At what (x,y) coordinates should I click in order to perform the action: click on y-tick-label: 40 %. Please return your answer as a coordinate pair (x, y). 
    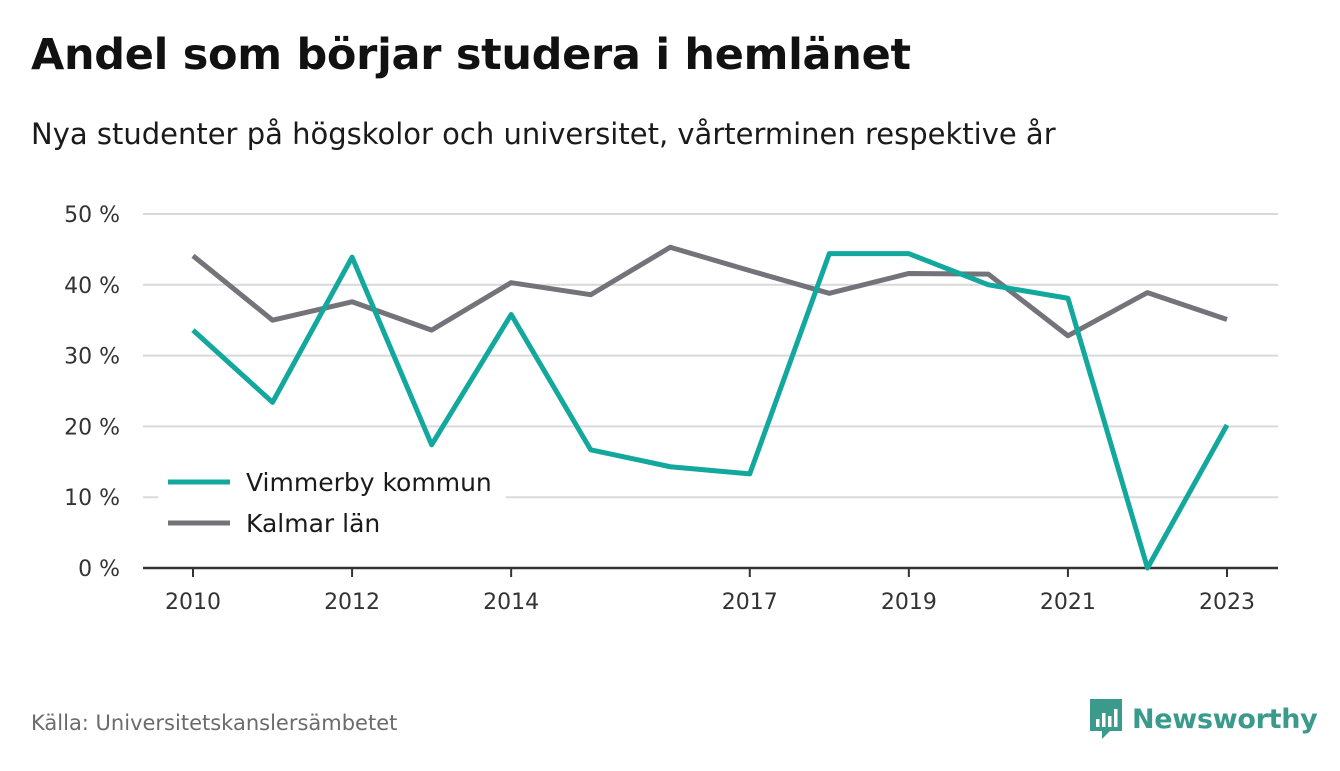
    Looking at the image, I should click on (92, 286).